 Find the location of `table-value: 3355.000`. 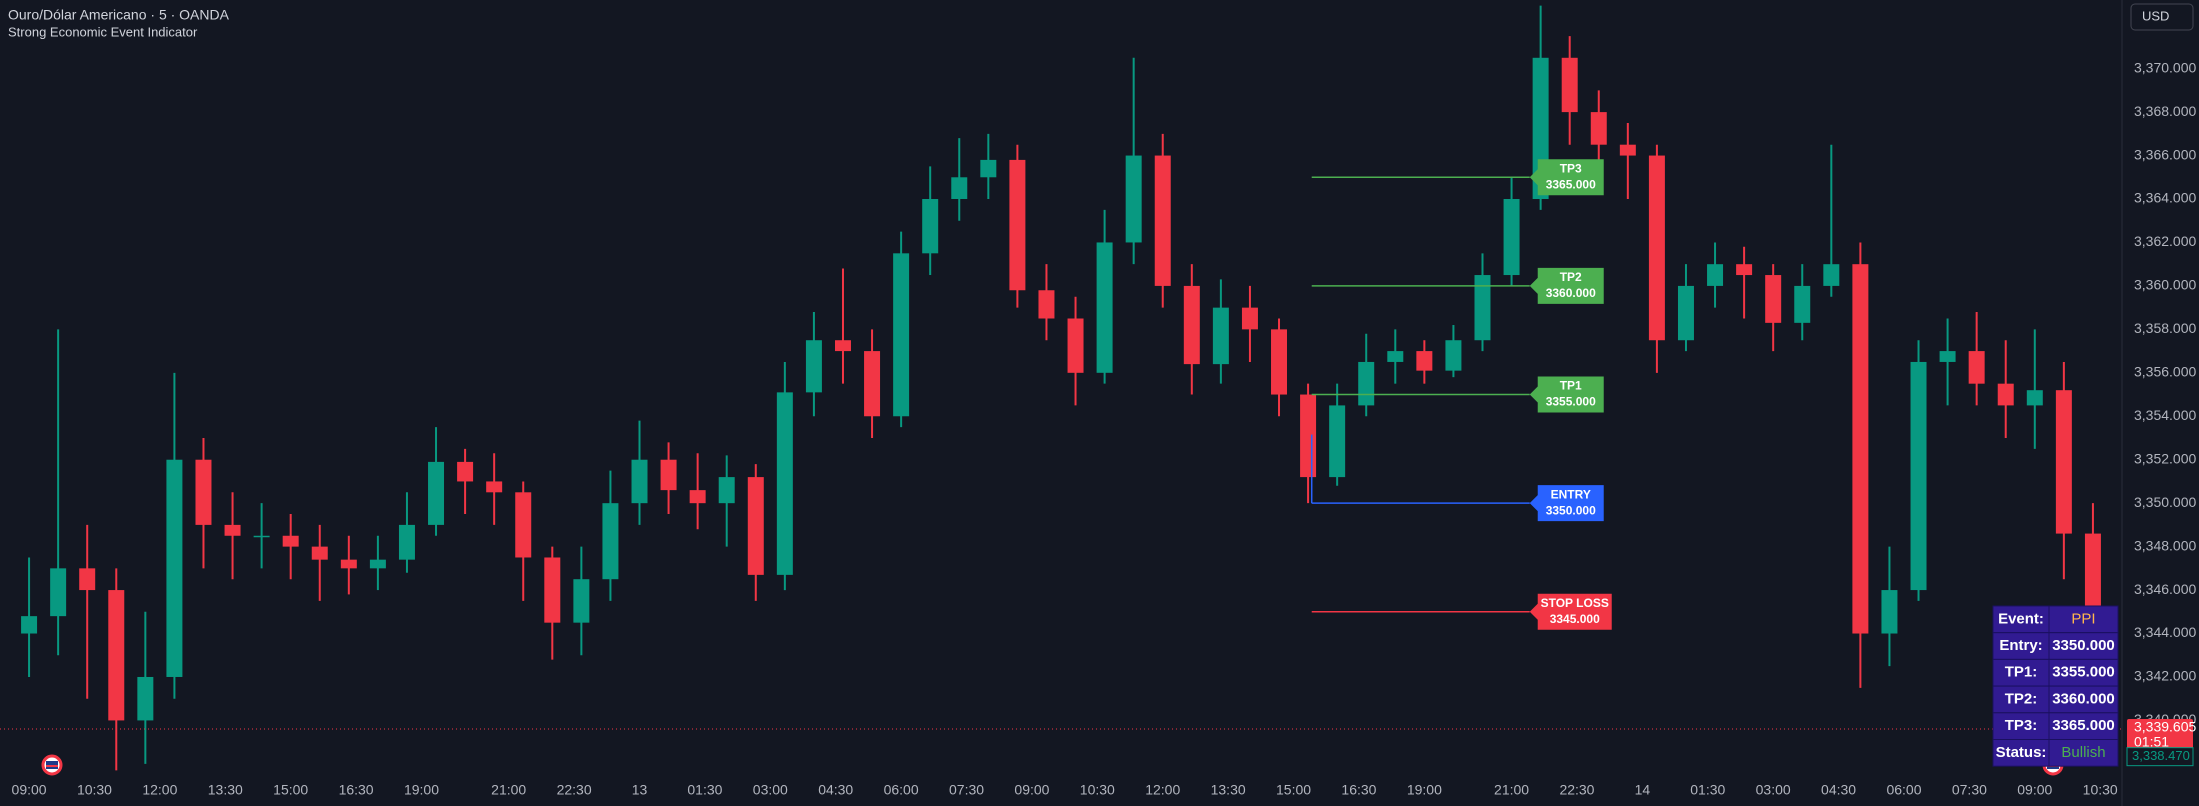

table-value: 3355.000 is located at coordinates (2083, 672).